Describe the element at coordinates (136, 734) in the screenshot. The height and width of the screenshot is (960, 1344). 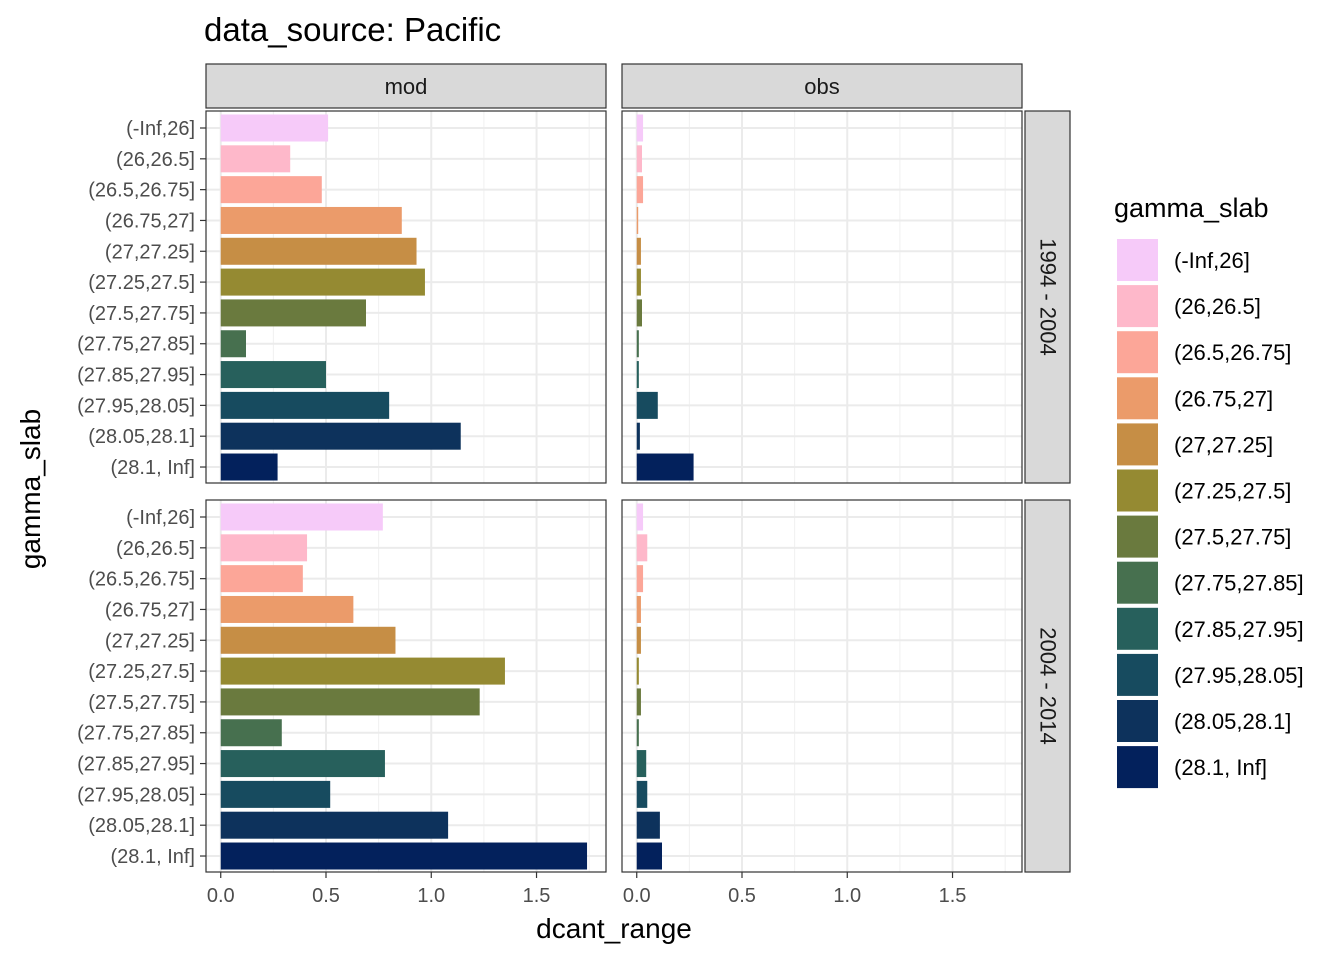
I see `y-tick-label: (27.75,27.85]` at that location.